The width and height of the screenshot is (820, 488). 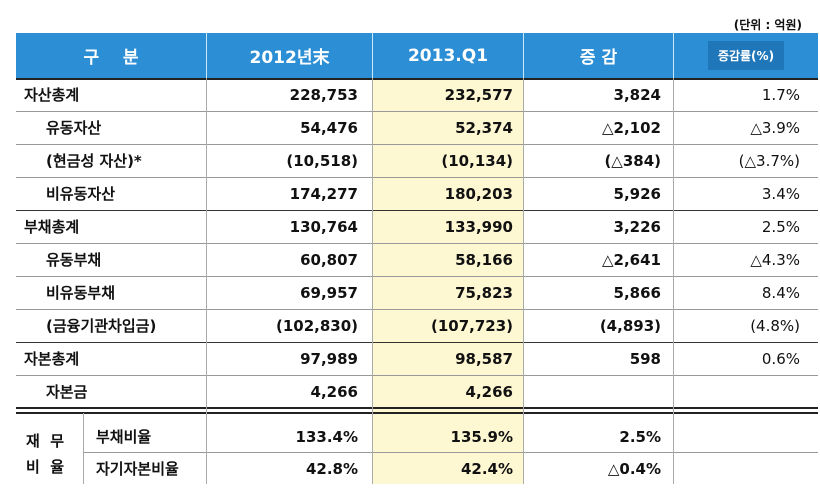 What do you see at coordinates (334, 392) in the screenshot?
I see `value-2012: 4,266` at bounding box center [334, 392].